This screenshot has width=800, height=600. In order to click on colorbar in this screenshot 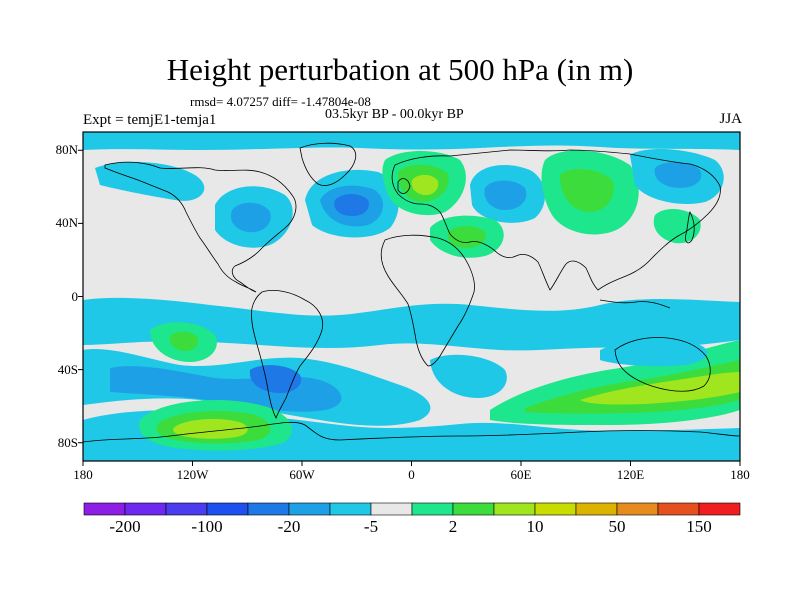, I will do `click(412, 509)`.